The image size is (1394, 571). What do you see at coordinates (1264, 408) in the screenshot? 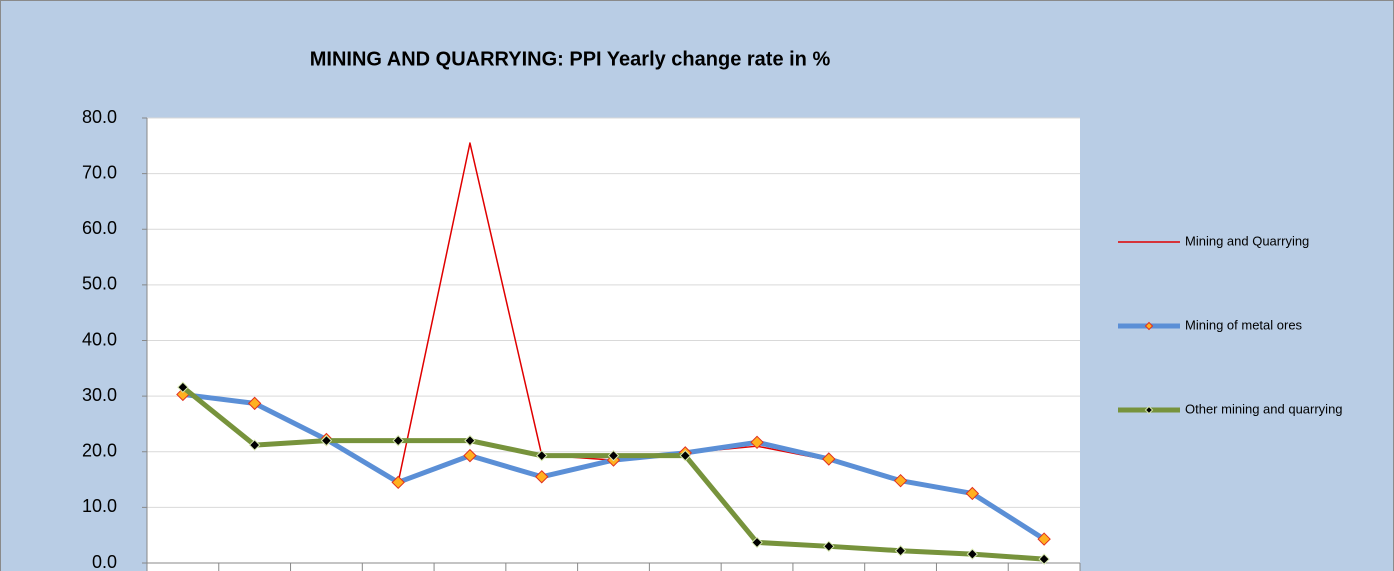
I see `legend-label: Other mining and quarrying` at bounding box center [1264, 408].